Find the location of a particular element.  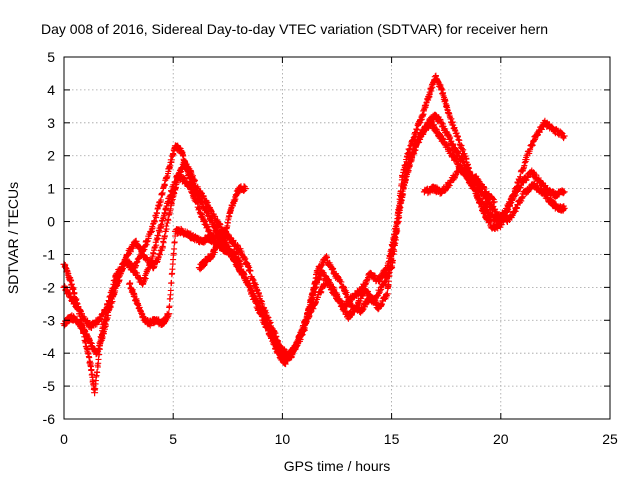

x-tick-label: 0 is located at coordinates (64, 439).